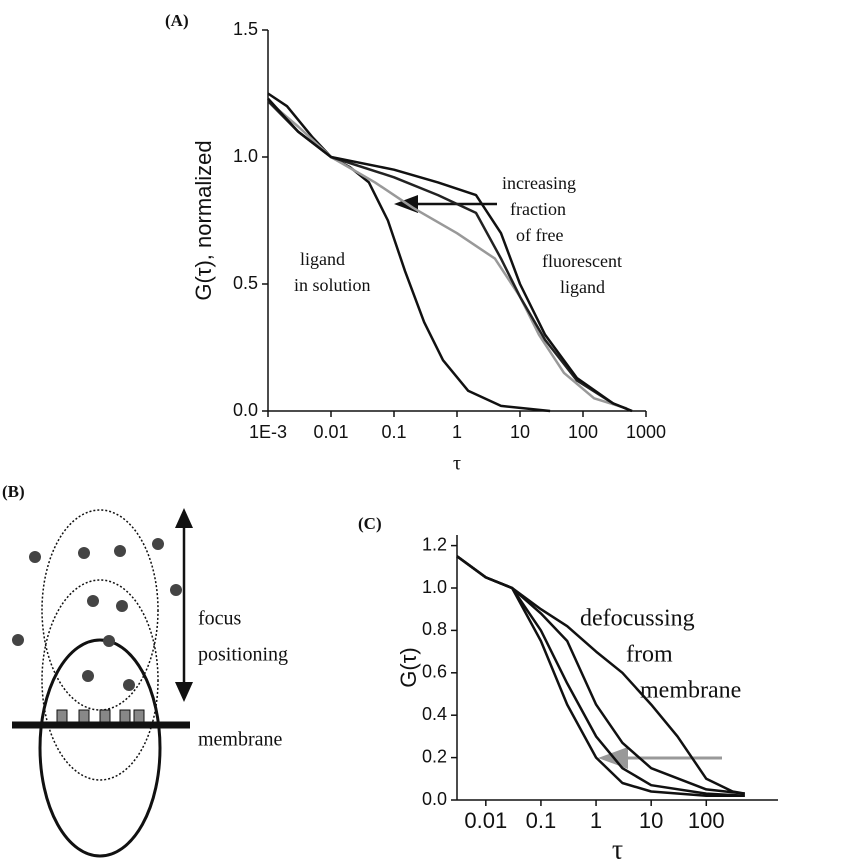 The width and height of the screenshot is (855, 863). What do you see at coordinates (268, 432) in the screenshot?
I see `x-tick-label: 1E-3` at bounding box center [268, 432].